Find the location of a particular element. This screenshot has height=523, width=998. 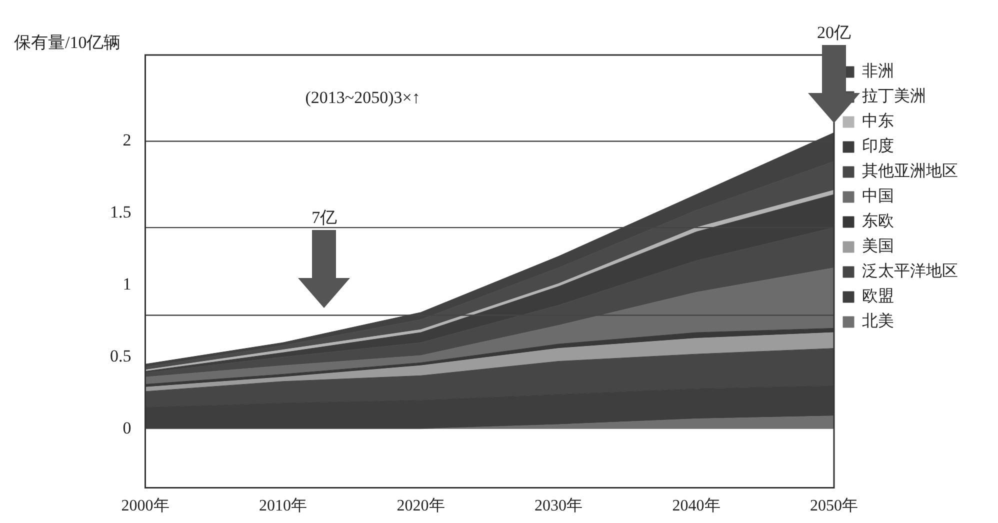

x-tick-label: 2040年 is located at coordinates (696, 506).